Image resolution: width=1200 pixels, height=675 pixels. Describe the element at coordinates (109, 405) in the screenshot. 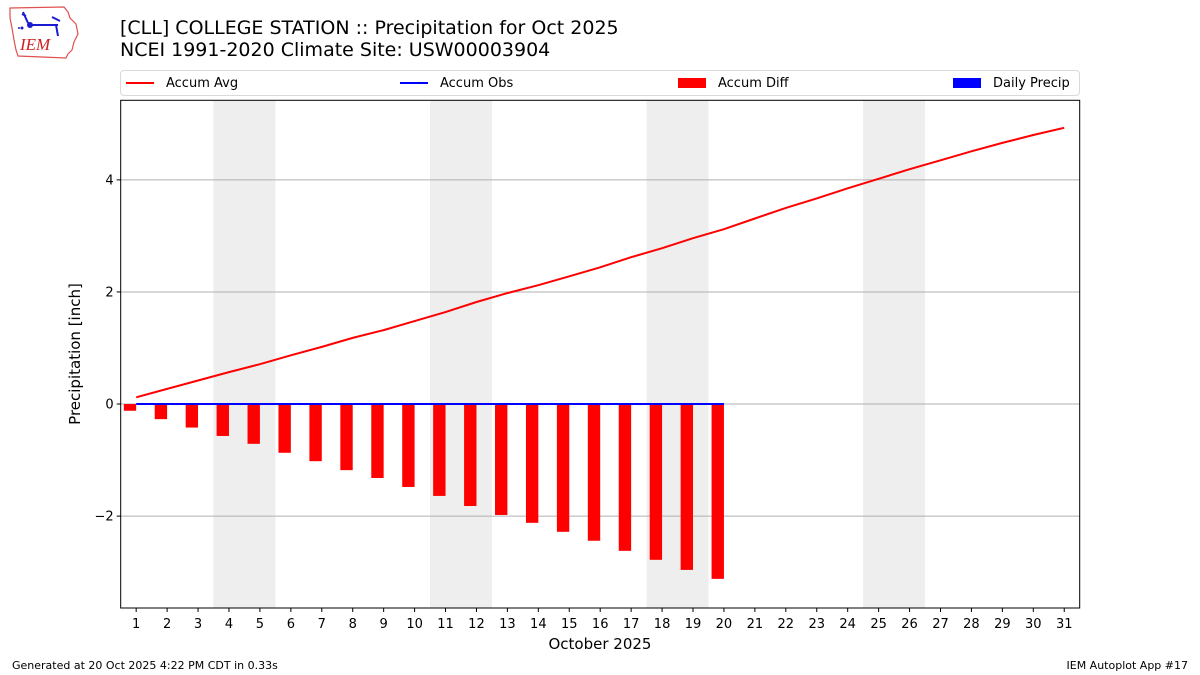

I see `y-tick-label: 0` at that location.